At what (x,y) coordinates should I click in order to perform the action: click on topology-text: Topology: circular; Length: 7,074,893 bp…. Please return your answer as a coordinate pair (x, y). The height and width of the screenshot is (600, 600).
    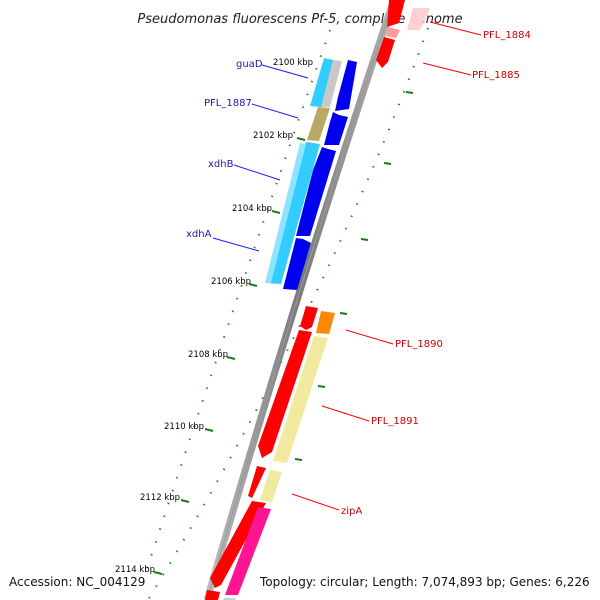
    Looking at the image, I should click on (424, 582).